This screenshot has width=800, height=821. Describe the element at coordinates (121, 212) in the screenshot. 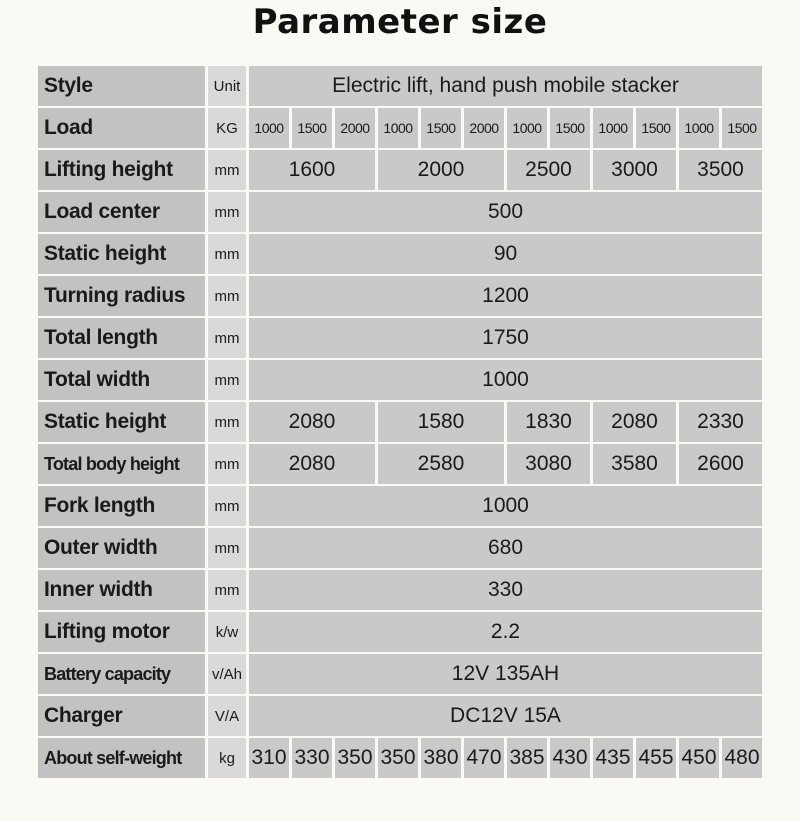

I see `row-label: Load center` at that location.